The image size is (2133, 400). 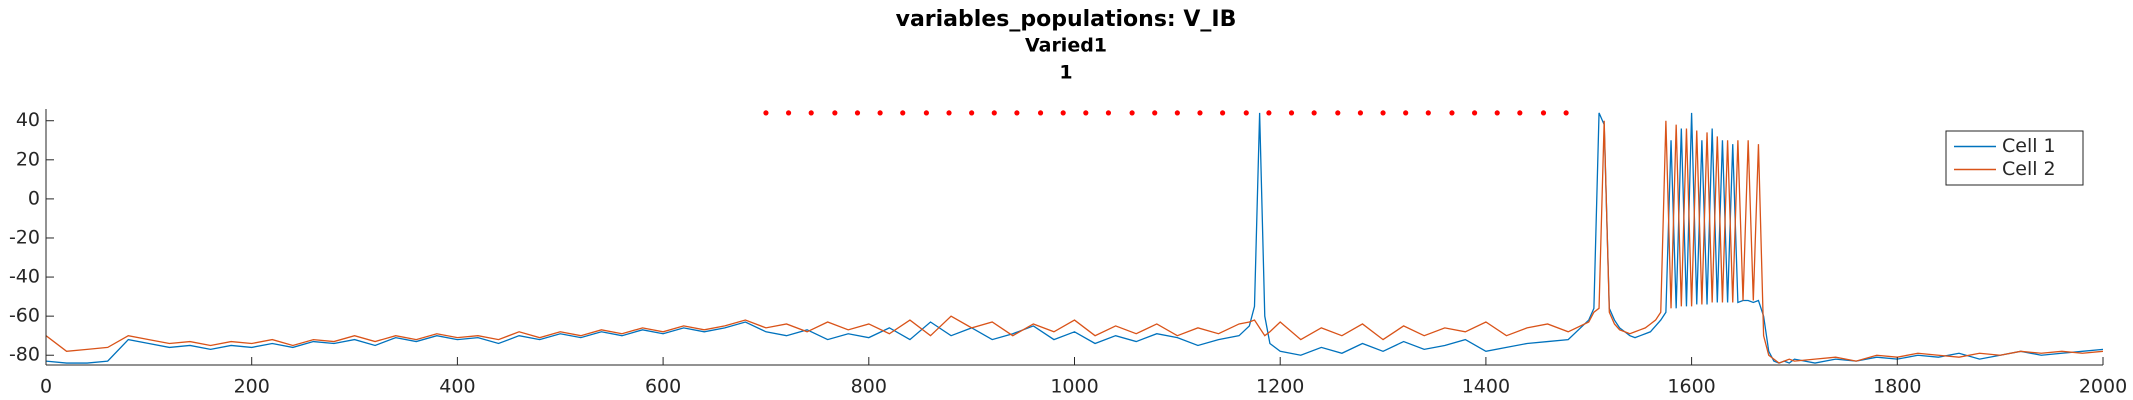 What do you see at coordinates (663, 387) in the screenshot?
I see `x-tick-label: 600` at bounding box center [663, 387].